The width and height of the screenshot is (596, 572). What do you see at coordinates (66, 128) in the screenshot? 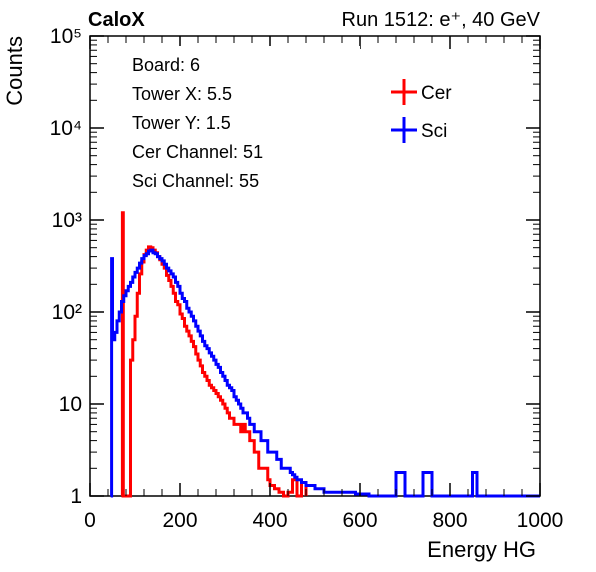
I see `y-tick-label: 10⁴` at bounding box center [66, 128].